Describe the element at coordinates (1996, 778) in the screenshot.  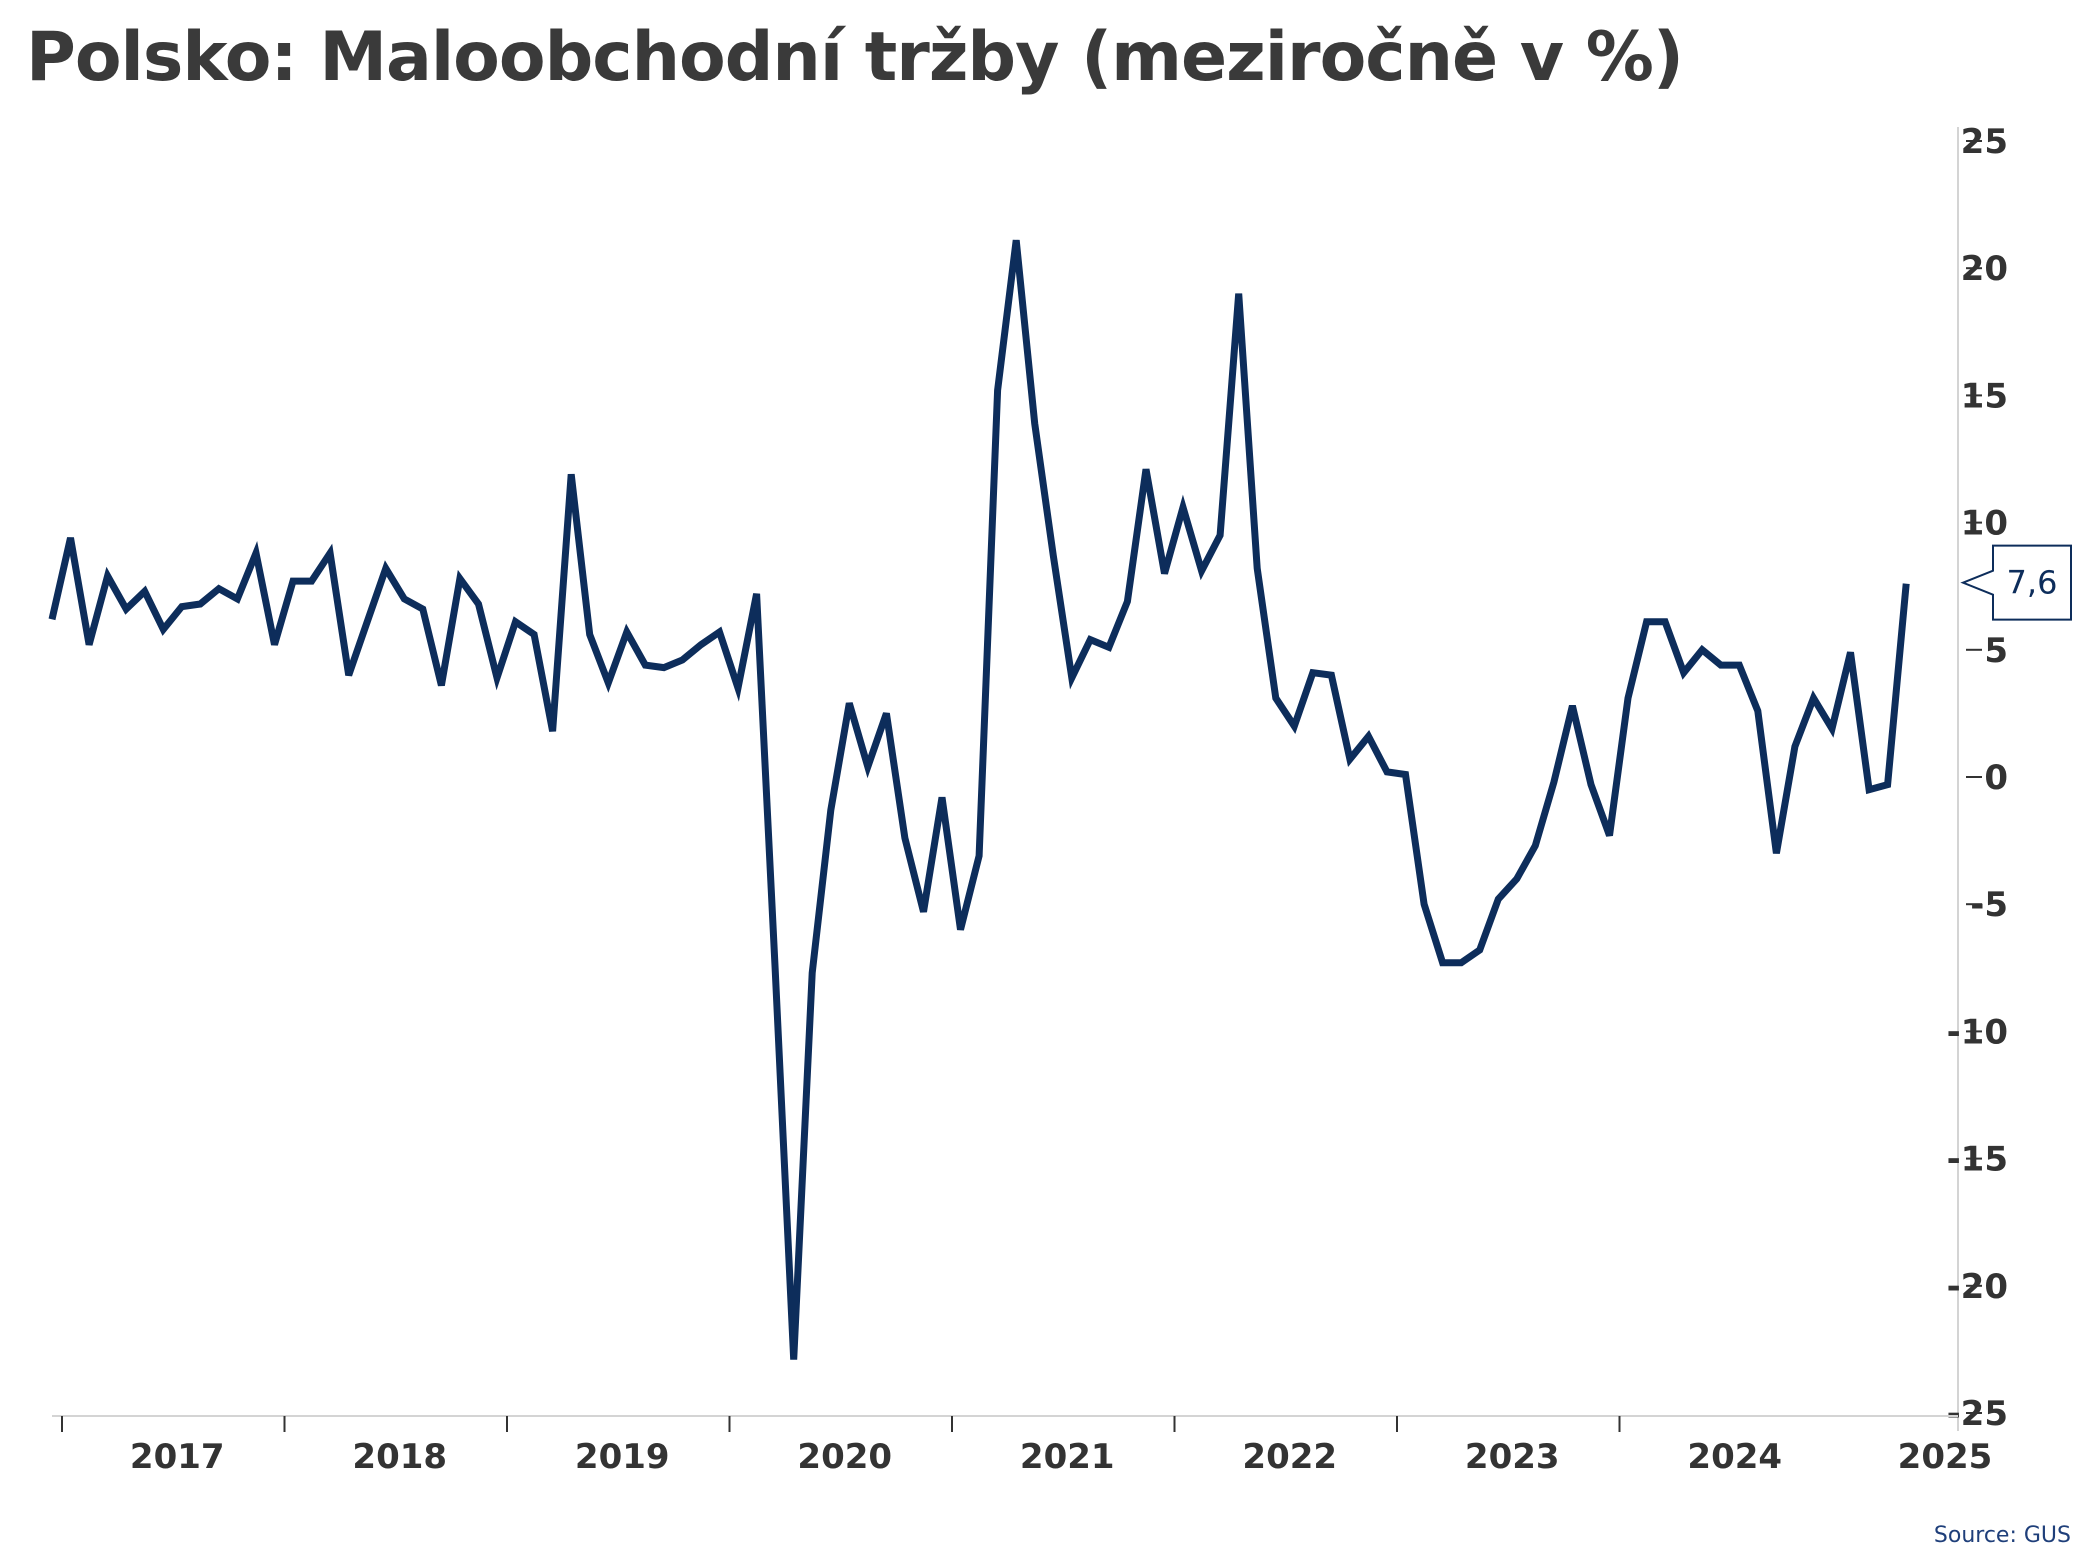
I see `y-tick-label: 0` at that location.